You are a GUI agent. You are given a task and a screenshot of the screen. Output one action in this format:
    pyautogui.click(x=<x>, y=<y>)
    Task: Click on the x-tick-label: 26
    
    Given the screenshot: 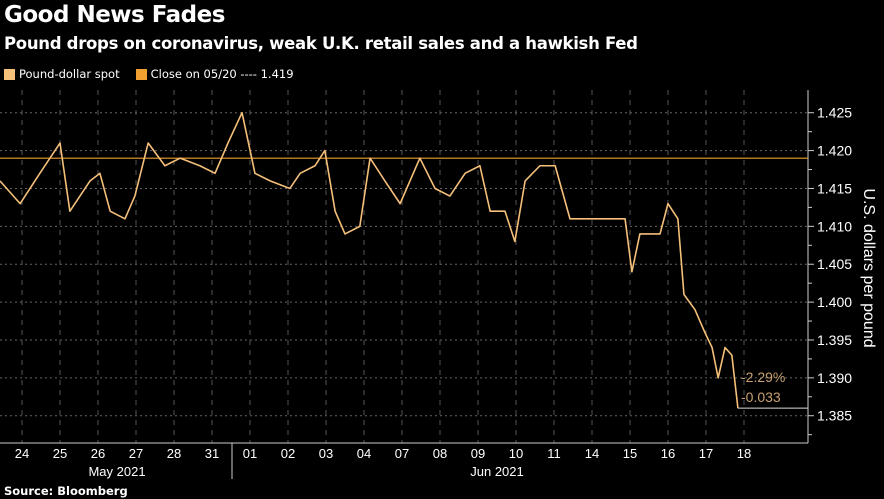 What is the action you would take?
    pyautogui.click(x=98, y=453)
    